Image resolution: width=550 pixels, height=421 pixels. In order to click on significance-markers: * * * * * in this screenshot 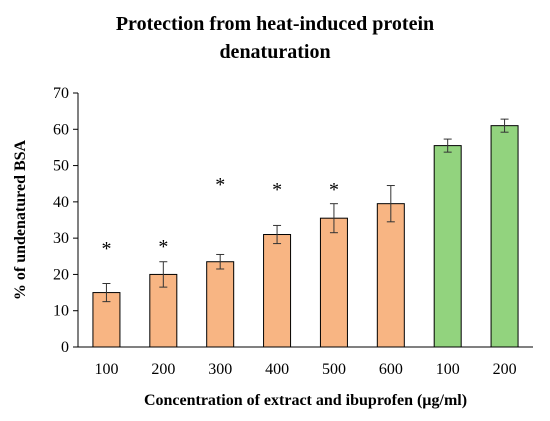, I will do `click(220, 217)`.